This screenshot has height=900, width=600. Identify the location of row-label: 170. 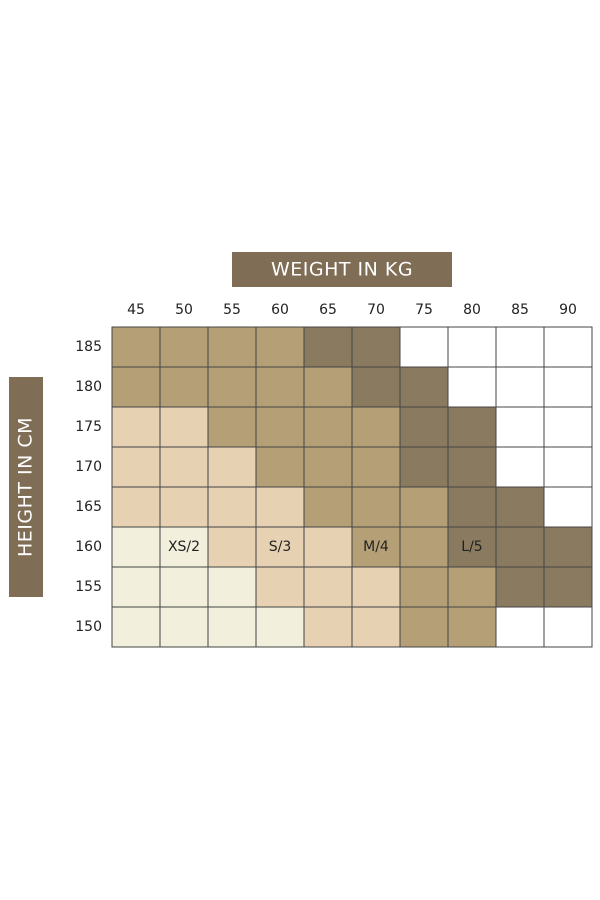
(88, 467).